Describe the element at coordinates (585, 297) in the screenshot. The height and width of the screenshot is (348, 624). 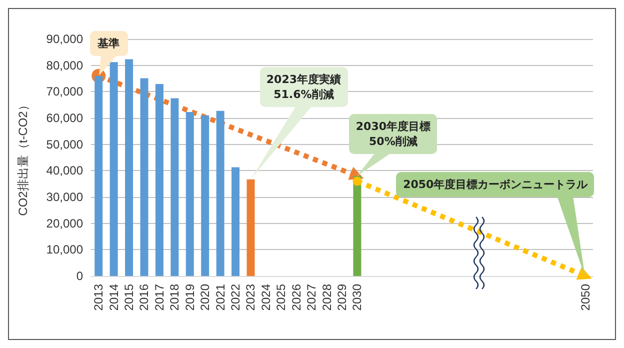
I see `x-tick-label: 2050` at that location.